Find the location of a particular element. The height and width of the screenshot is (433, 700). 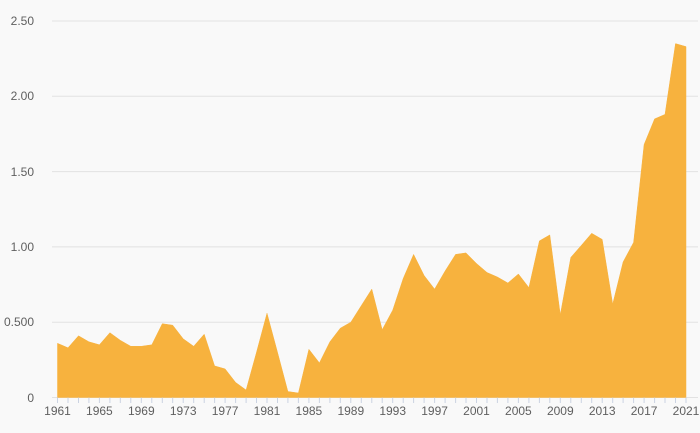

x-tick-label: 1981 is located at coordinates (267, 411).